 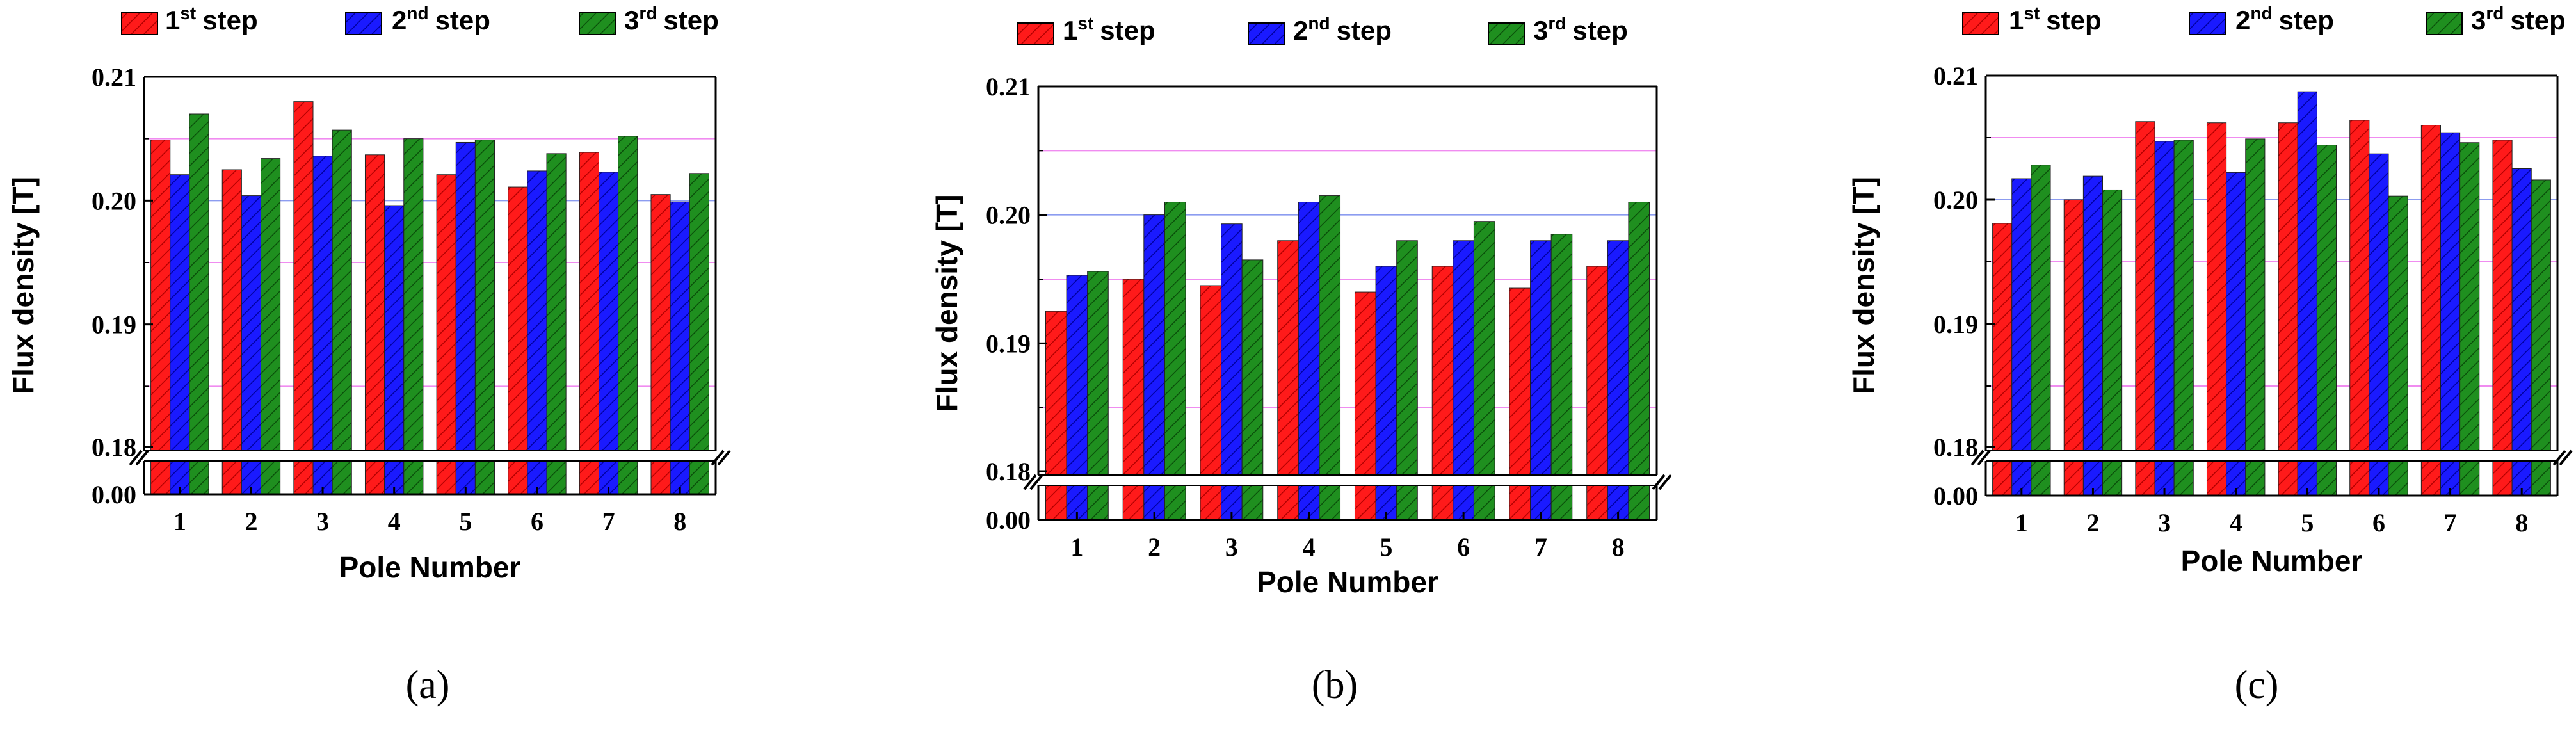 What do you see at coordinates (2257, 685) in the screenshot?
I see `panel-label: (c)` at bounding box center [2257, 685].